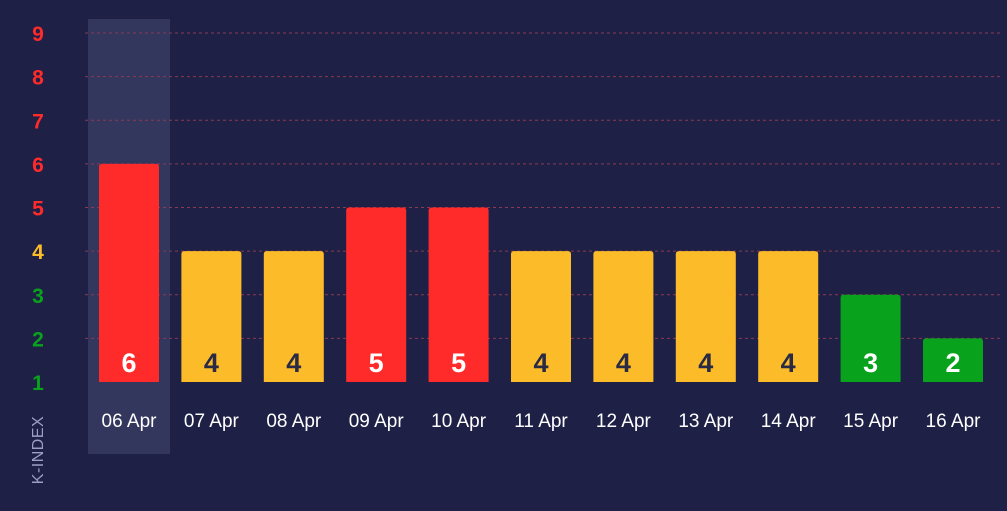  Describe the element at coordinates (38, 209) in the screenshot. I see `y-tick-label: 5` at that location.